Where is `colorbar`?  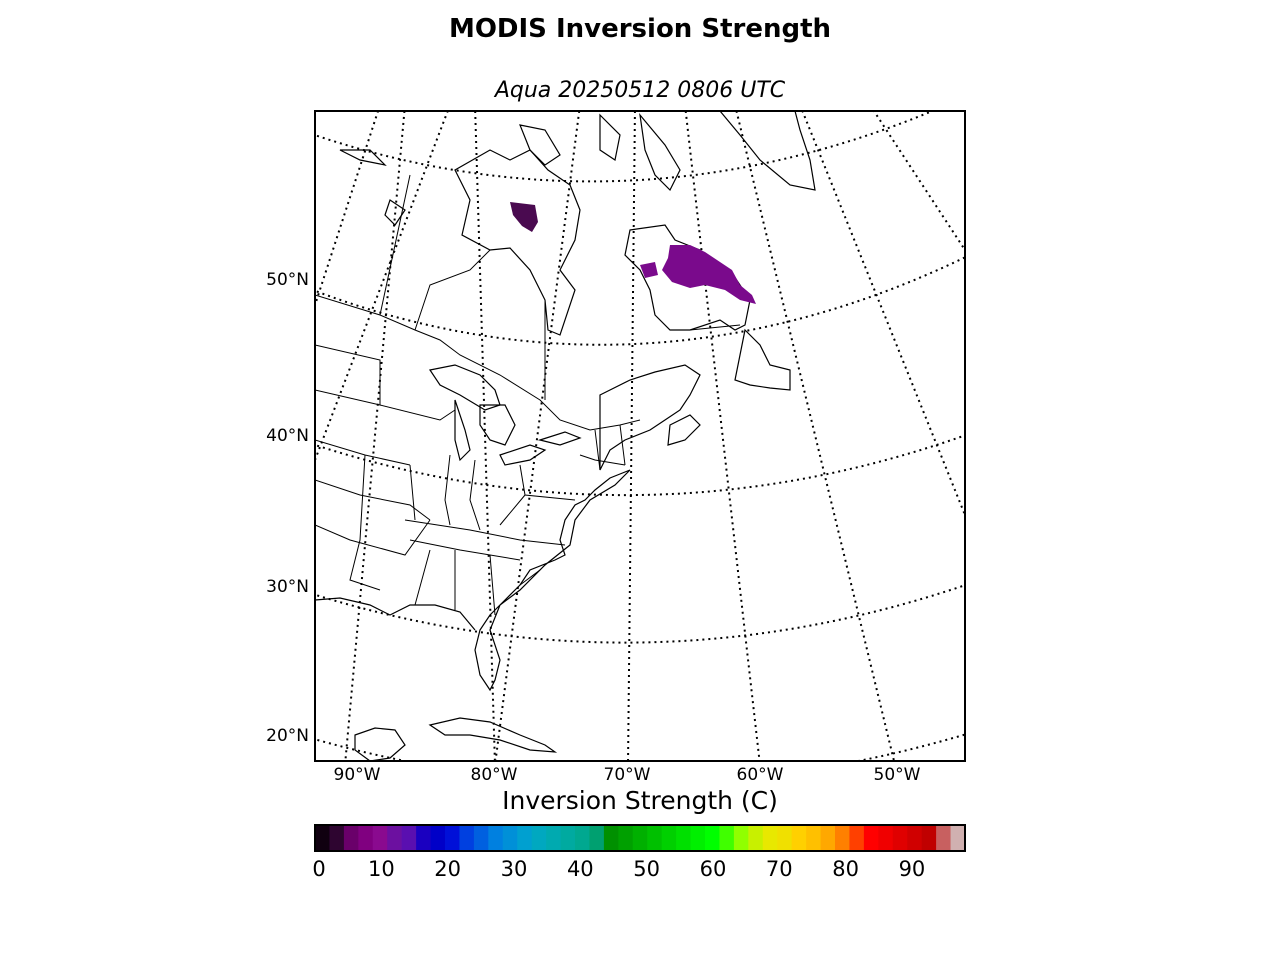 colorbar is located at coordinates (640, 838).